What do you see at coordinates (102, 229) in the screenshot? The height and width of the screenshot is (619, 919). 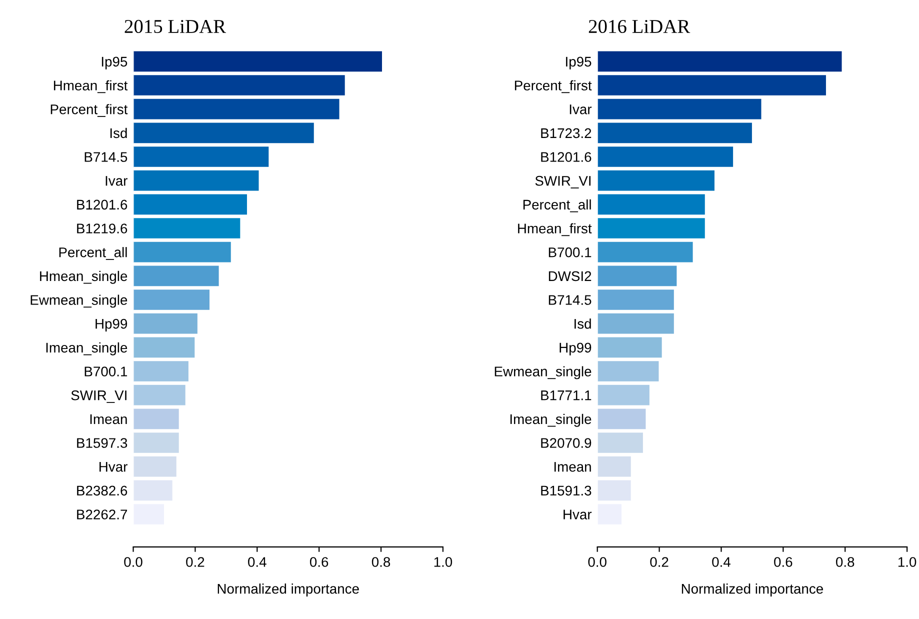 I see `y-tick-label: B1219.6` at bounding box center [102, 229].